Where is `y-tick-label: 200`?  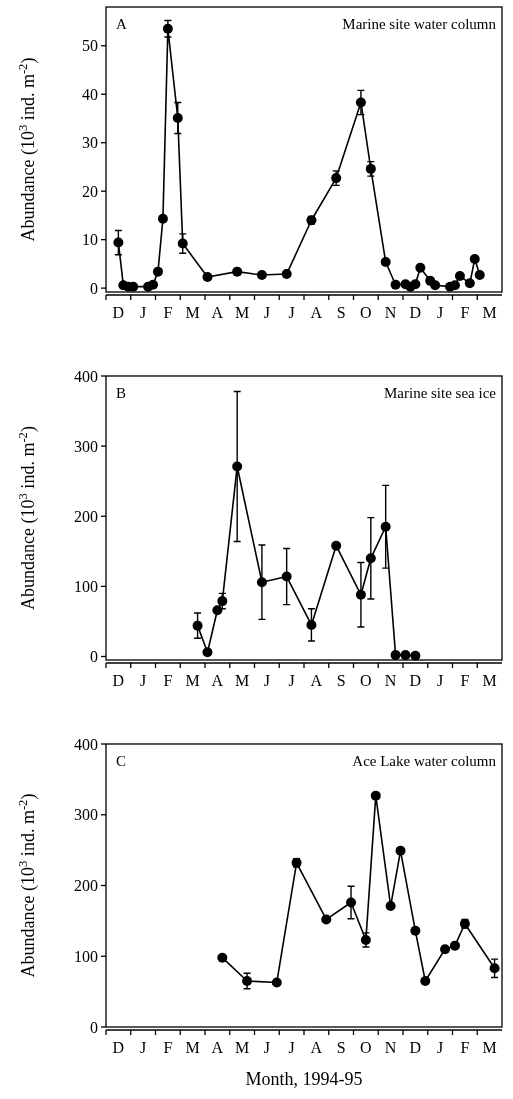
y-tick-label: 200 is located at coordinates (86, 516).